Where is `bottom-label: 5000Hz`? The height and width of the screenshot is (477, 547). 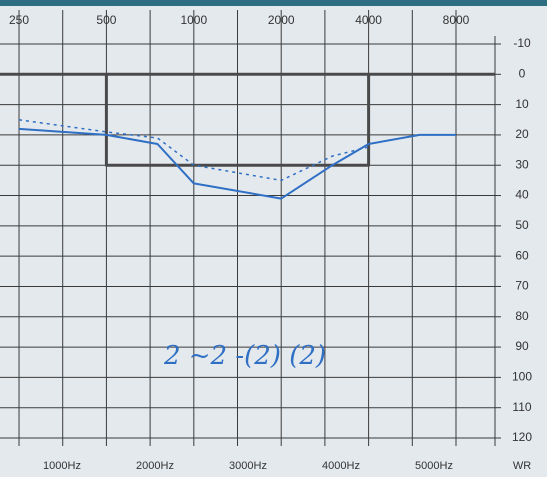
bottom-label: 5000Hz is located at coordinates (434, 466).